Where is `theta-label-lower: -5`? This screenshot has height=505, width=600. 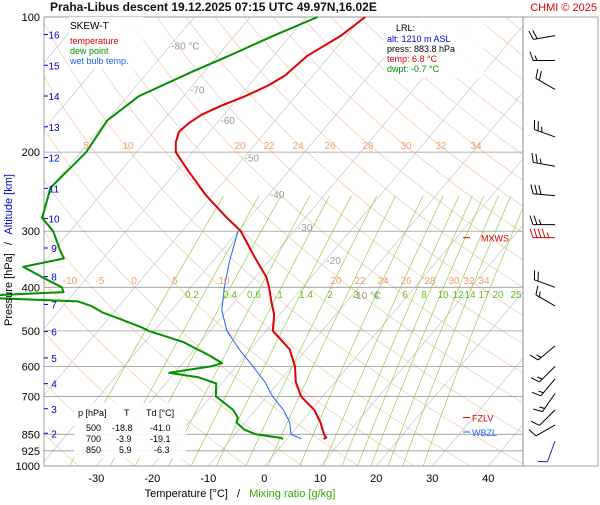
theta-label-lower: -5 is located at coordinates (100, 281).